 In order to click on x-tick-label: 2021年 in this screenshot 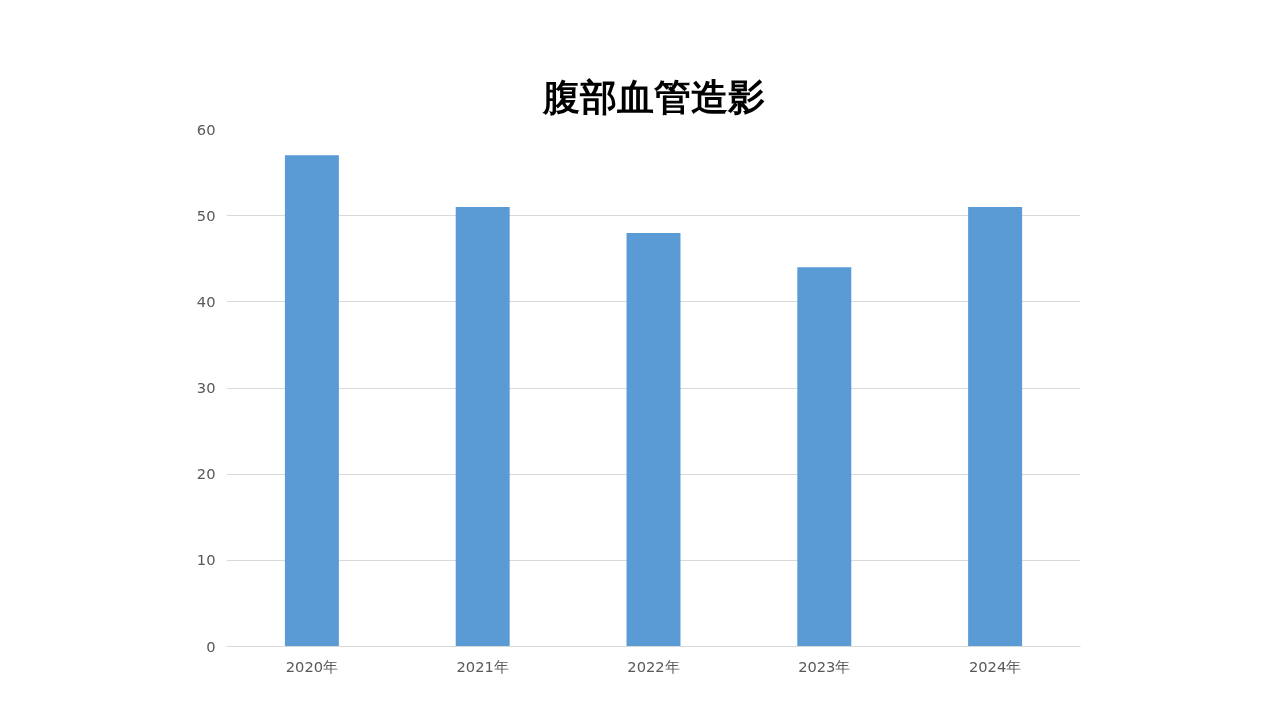, I will do `click(482, 666)`.